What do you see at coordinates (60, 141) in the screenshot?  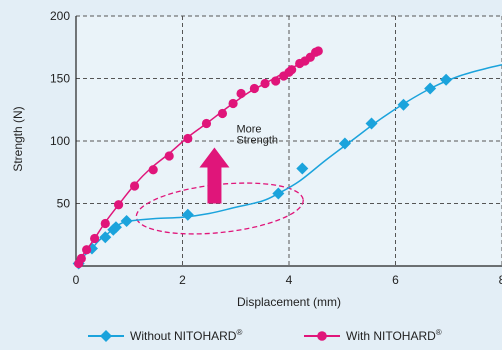 I see `y-tick-label: 100` at bounding box center [60, 141].